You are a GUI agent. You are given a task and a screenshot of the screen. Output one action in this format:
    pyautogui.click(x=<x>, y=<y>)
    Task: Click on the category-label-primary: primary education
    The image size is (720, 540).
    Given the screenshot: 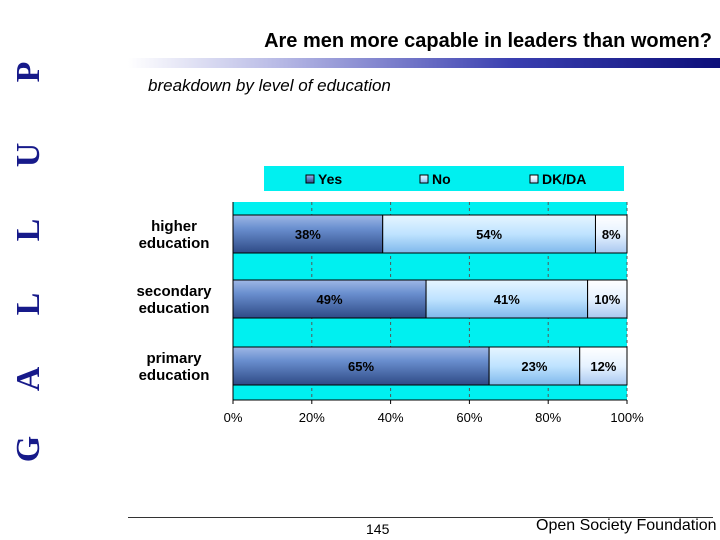 What is the action you would take?
    pyautogui.click(x=174, y=367)
    